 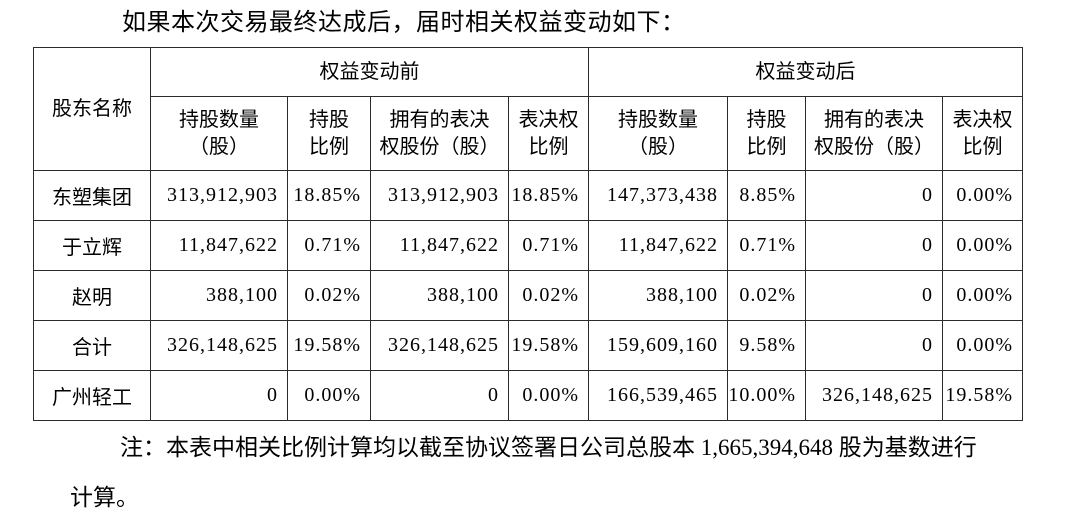 What do you see at coordinates (658, 195) in the screenshot?
I see `shares-after-cell: 147,373,438` at bounding box center [658, 195].